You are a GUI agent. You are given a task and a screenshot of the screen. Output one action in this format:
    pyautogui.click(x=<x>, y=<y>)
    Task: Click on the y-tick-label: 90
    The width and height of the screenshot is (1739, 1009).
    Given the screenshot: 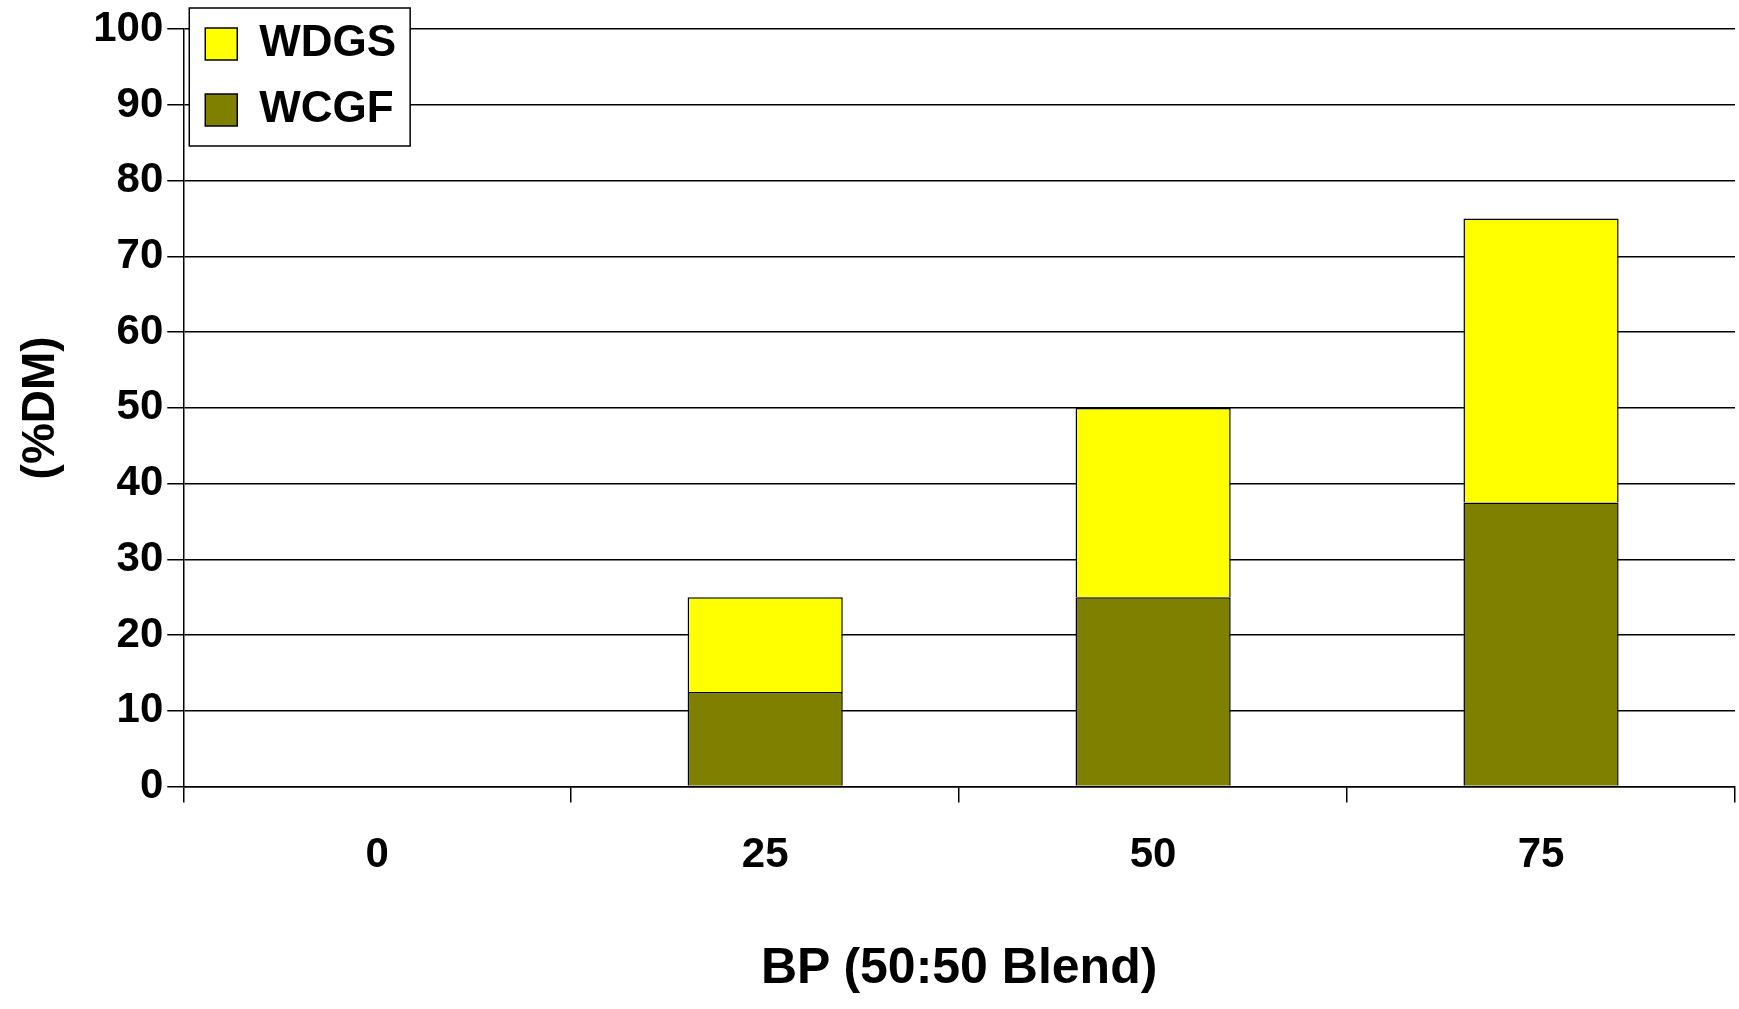 What is the action you would take?
    pyautogui.click(x=140, y=102)
    